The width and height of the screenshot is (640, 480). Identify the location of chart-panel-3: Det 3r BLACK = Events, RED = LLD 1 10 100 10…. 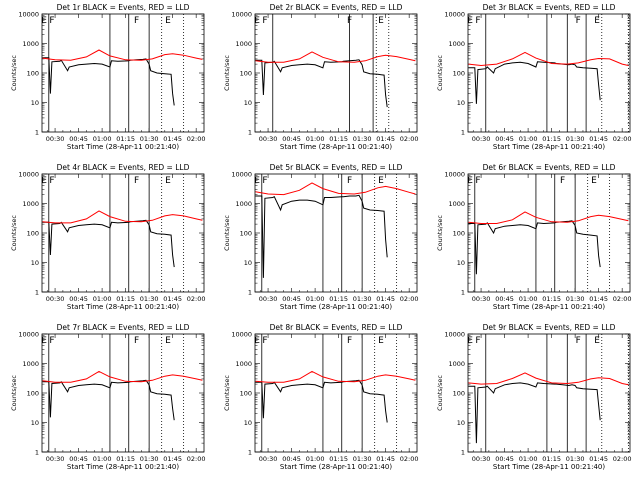
(534, 77).